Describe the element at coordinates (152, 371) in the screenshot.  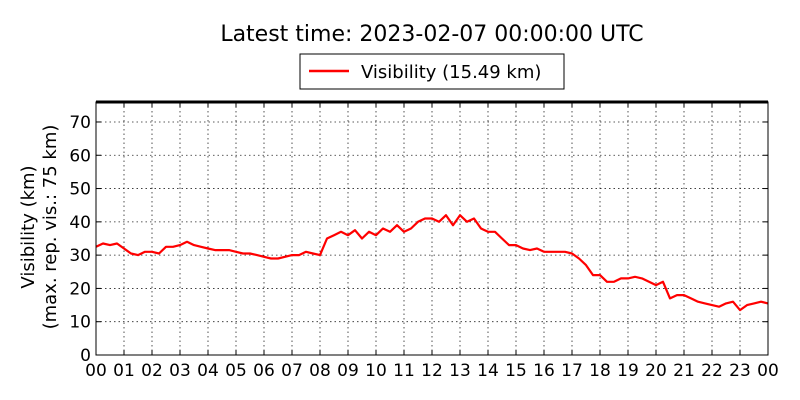
I see `x-tick-label: 02` at that location.